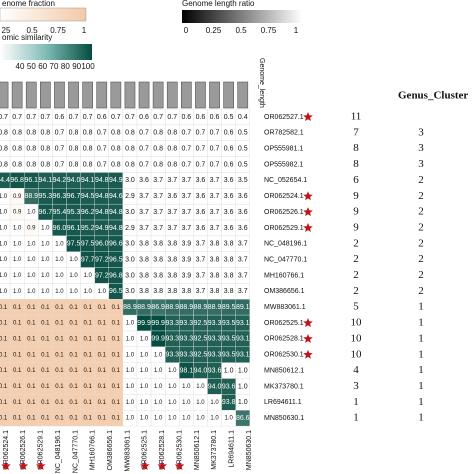 The width and height of the screenshot is (474, 474). I want to click on similarities-value: 94.1, so click(88, 180).